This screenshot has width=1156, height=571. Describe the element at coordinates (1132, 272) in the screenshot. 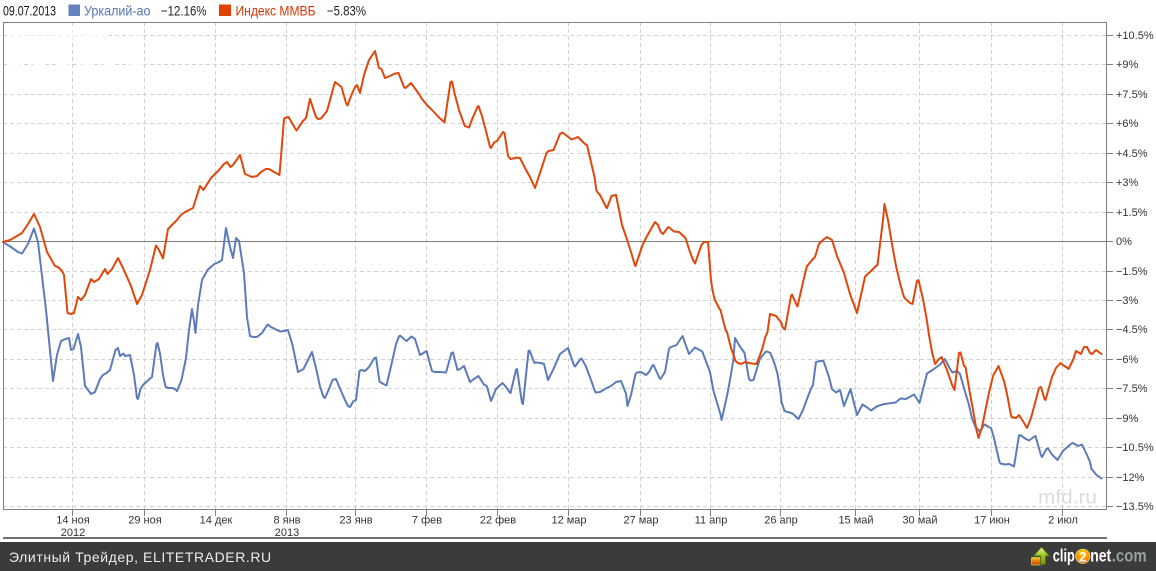

I see `svg-text: −1.5%` at that location.